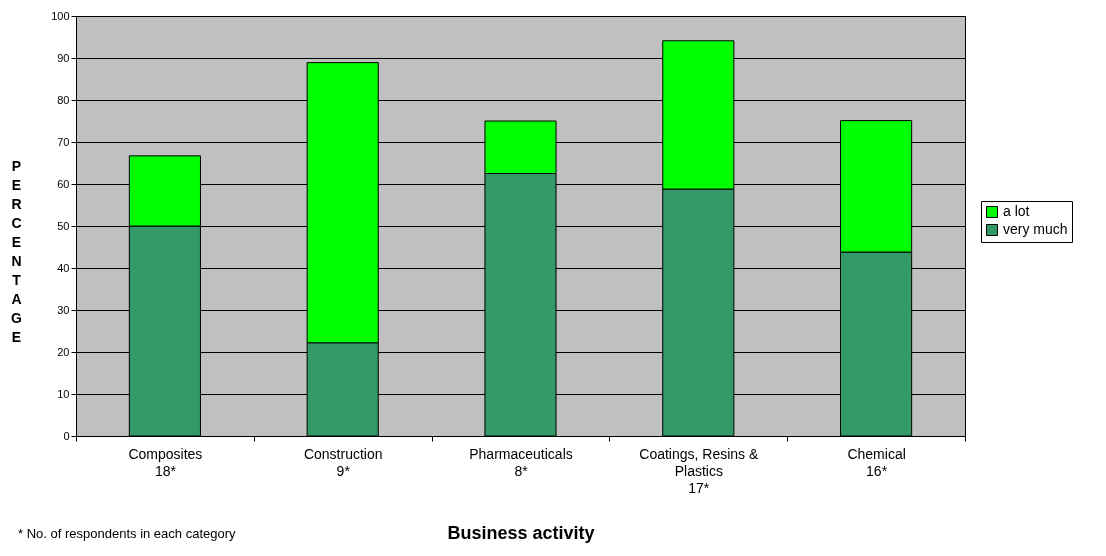  I want to click on y-tick-label: 100, so click(60, 15).